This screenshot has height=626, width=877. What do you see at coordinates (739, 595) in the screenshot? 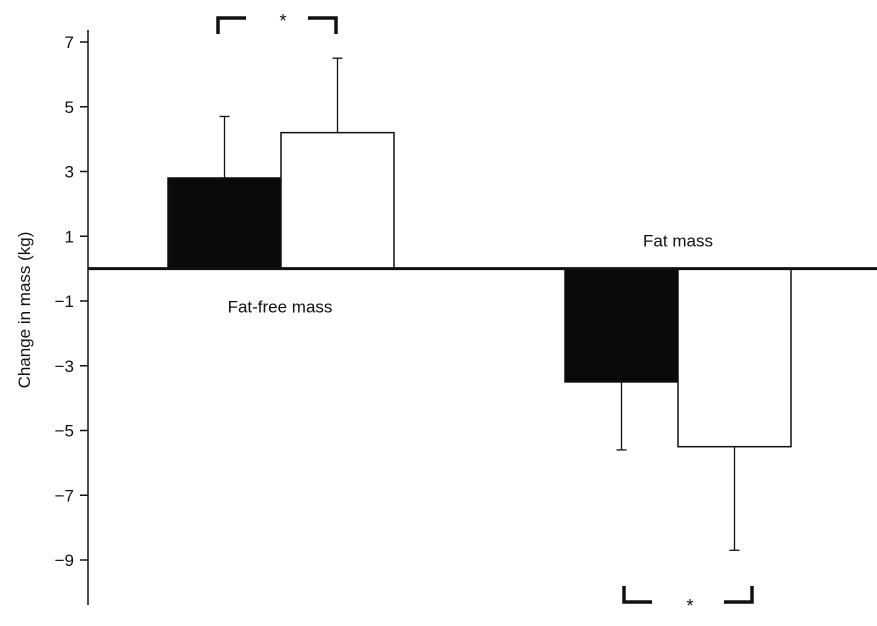
I see `bracket-fat-mass-right` at bounding box center [739, 595].